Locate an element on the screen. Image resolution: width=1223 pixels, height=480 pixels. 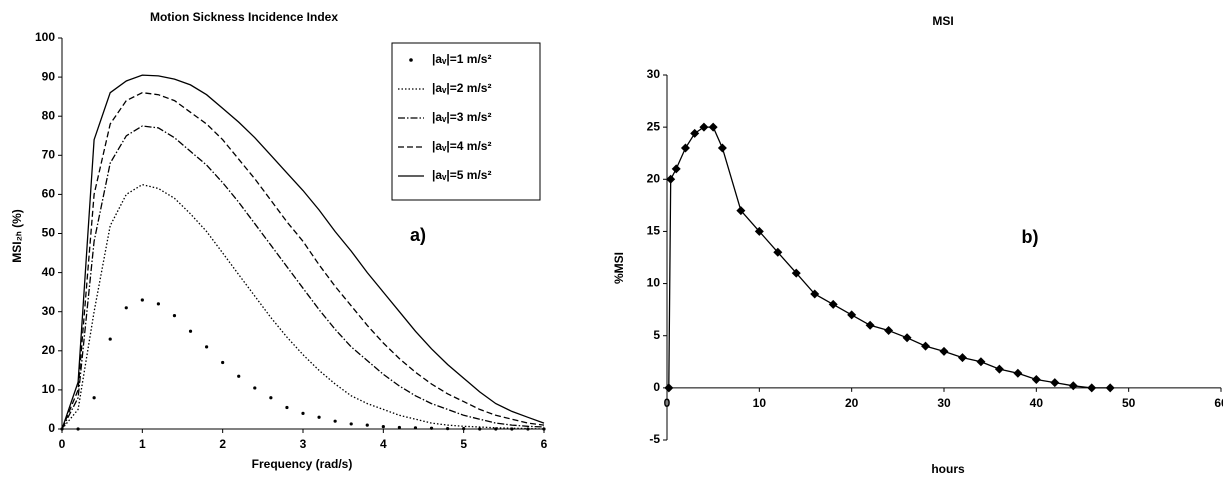
legend-box is located at coordinates (466, 121).